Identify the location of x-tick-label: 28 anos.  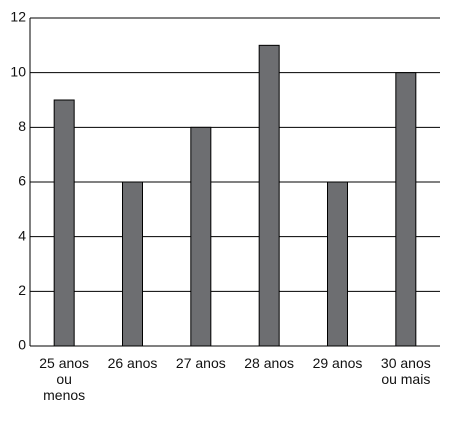
(269, 363).